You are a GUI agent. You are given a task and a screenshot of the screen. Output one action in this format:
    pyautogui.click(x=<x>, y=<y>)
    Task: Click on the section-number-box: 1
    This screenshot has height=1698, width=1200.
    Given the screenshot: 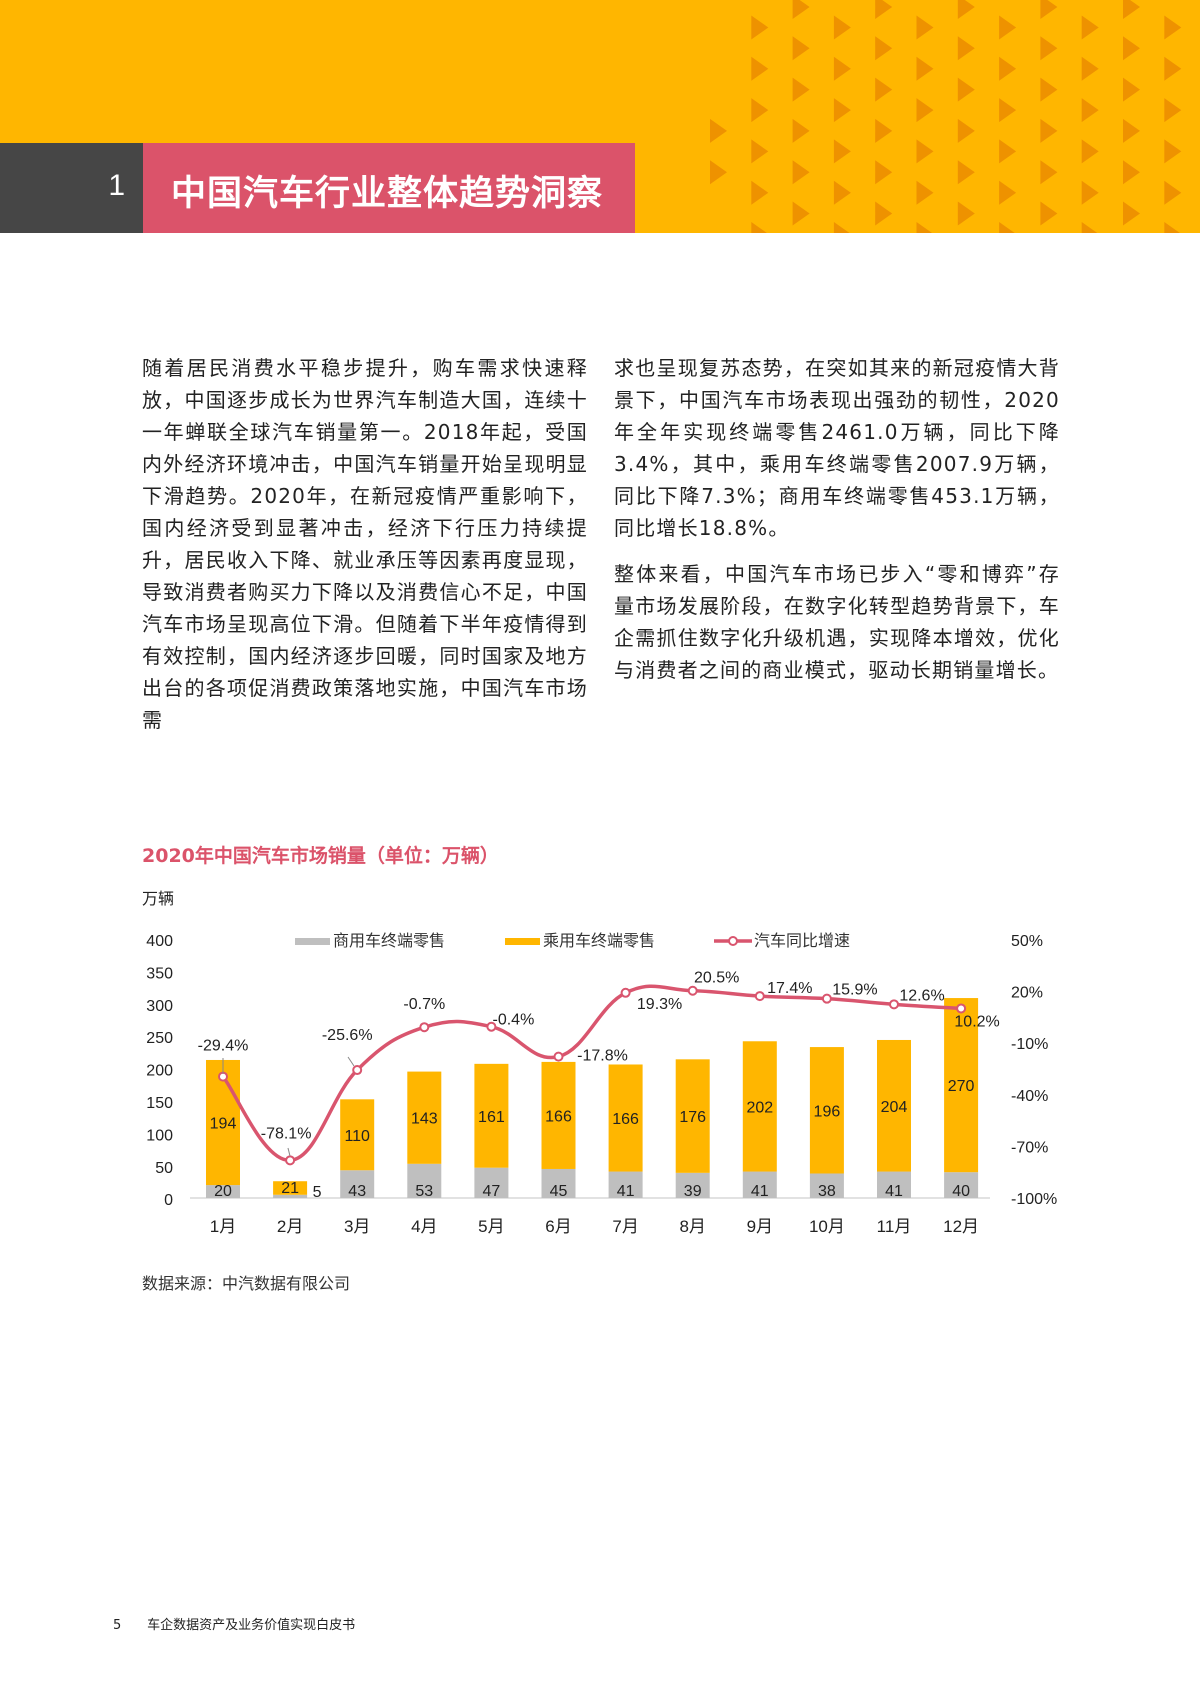 What is the action you would take?
    pyautogui.click(x=71, y=188)
    